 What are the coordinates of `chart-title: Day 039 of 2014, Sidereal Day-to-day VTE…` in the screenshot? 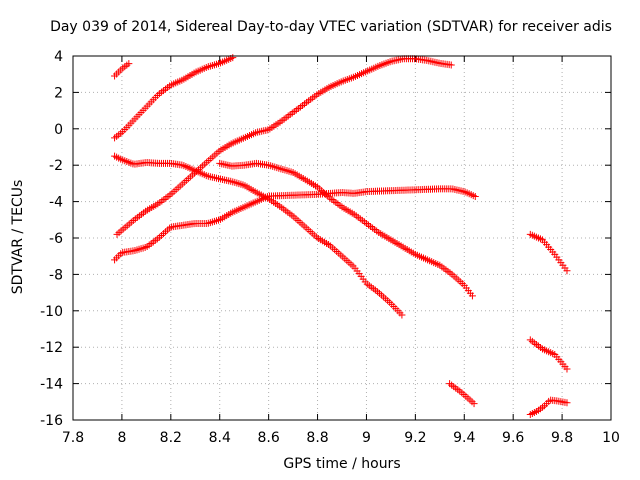 It's located at (331, 27).